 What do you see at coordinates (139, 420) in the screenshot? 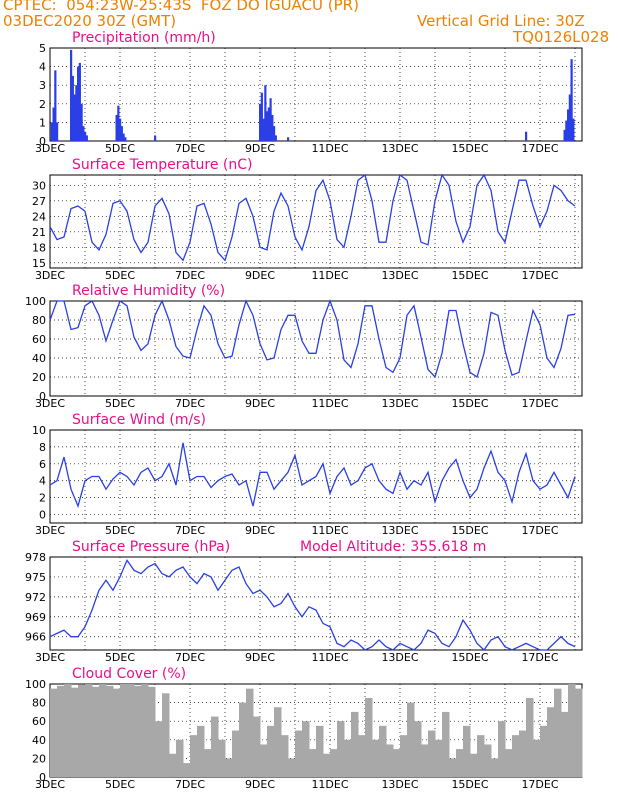
I see `panel-title: Surface Wind (m/s)` at bounding box center [139, 420].